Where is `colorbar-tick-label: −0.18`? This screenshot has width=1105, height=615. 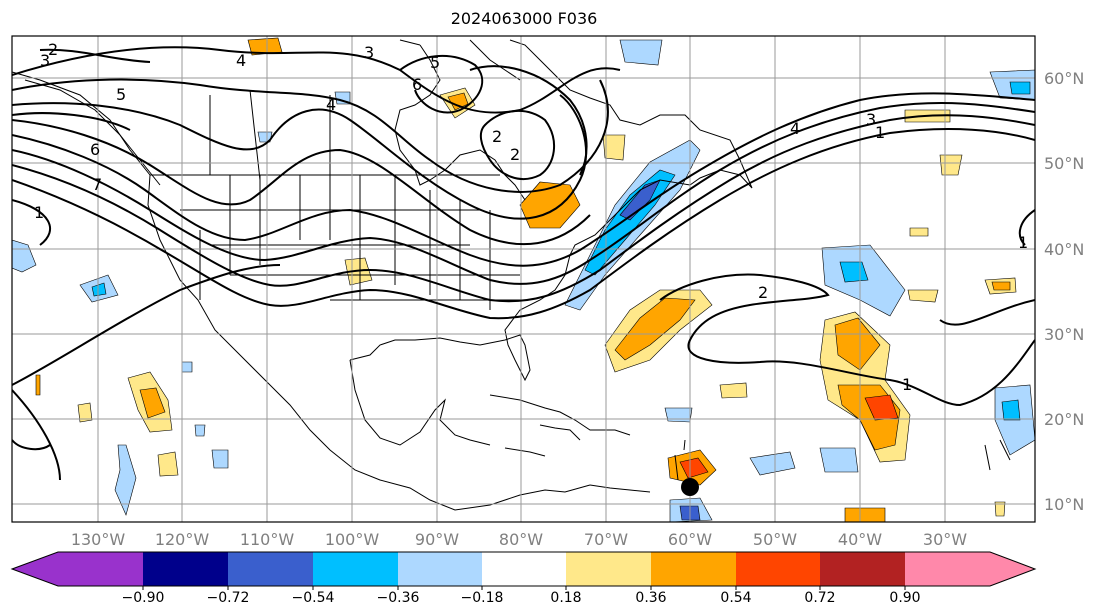 colorbar-tick-label: −0.18 is located at coordinates (482, 598).